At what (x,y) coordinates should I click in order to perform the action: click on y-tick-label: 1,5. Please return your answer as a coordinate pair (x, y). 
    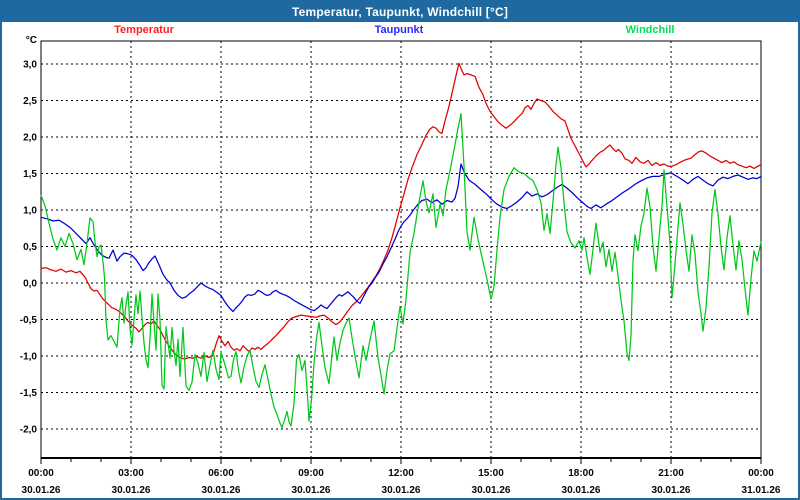
    Looking at the image, I should click on (30, 174).